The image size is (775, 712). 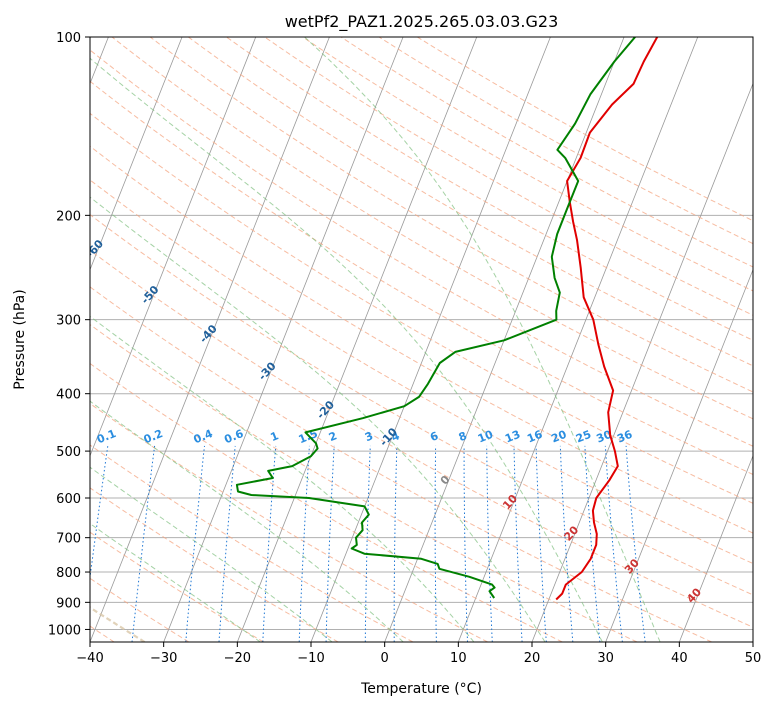 I want to click on y-tick-label: 500, so click(x=68, y=452).